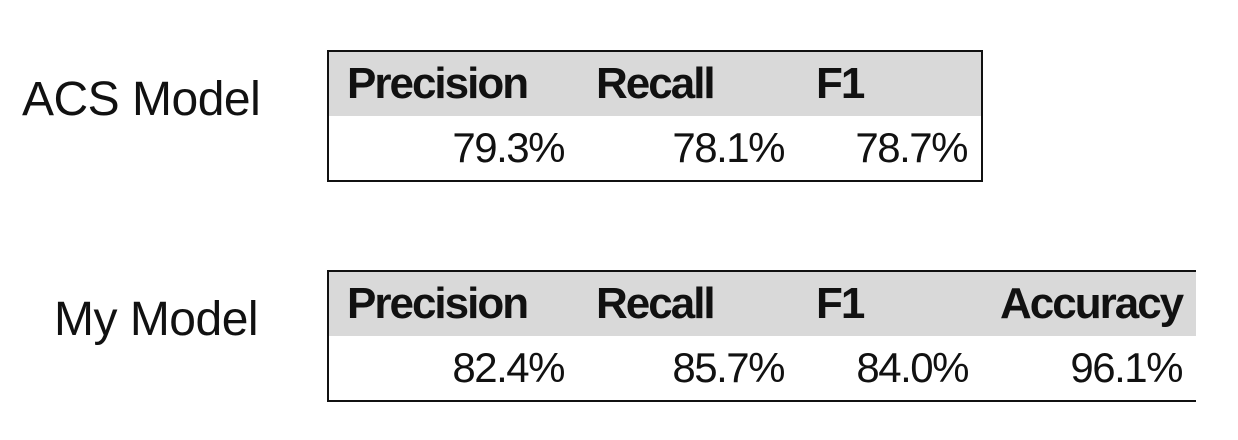 Image resolution: width=1238 pixels, height=440 pixels. I want to click on acs-header-precision: Precision, so click(453, 83).